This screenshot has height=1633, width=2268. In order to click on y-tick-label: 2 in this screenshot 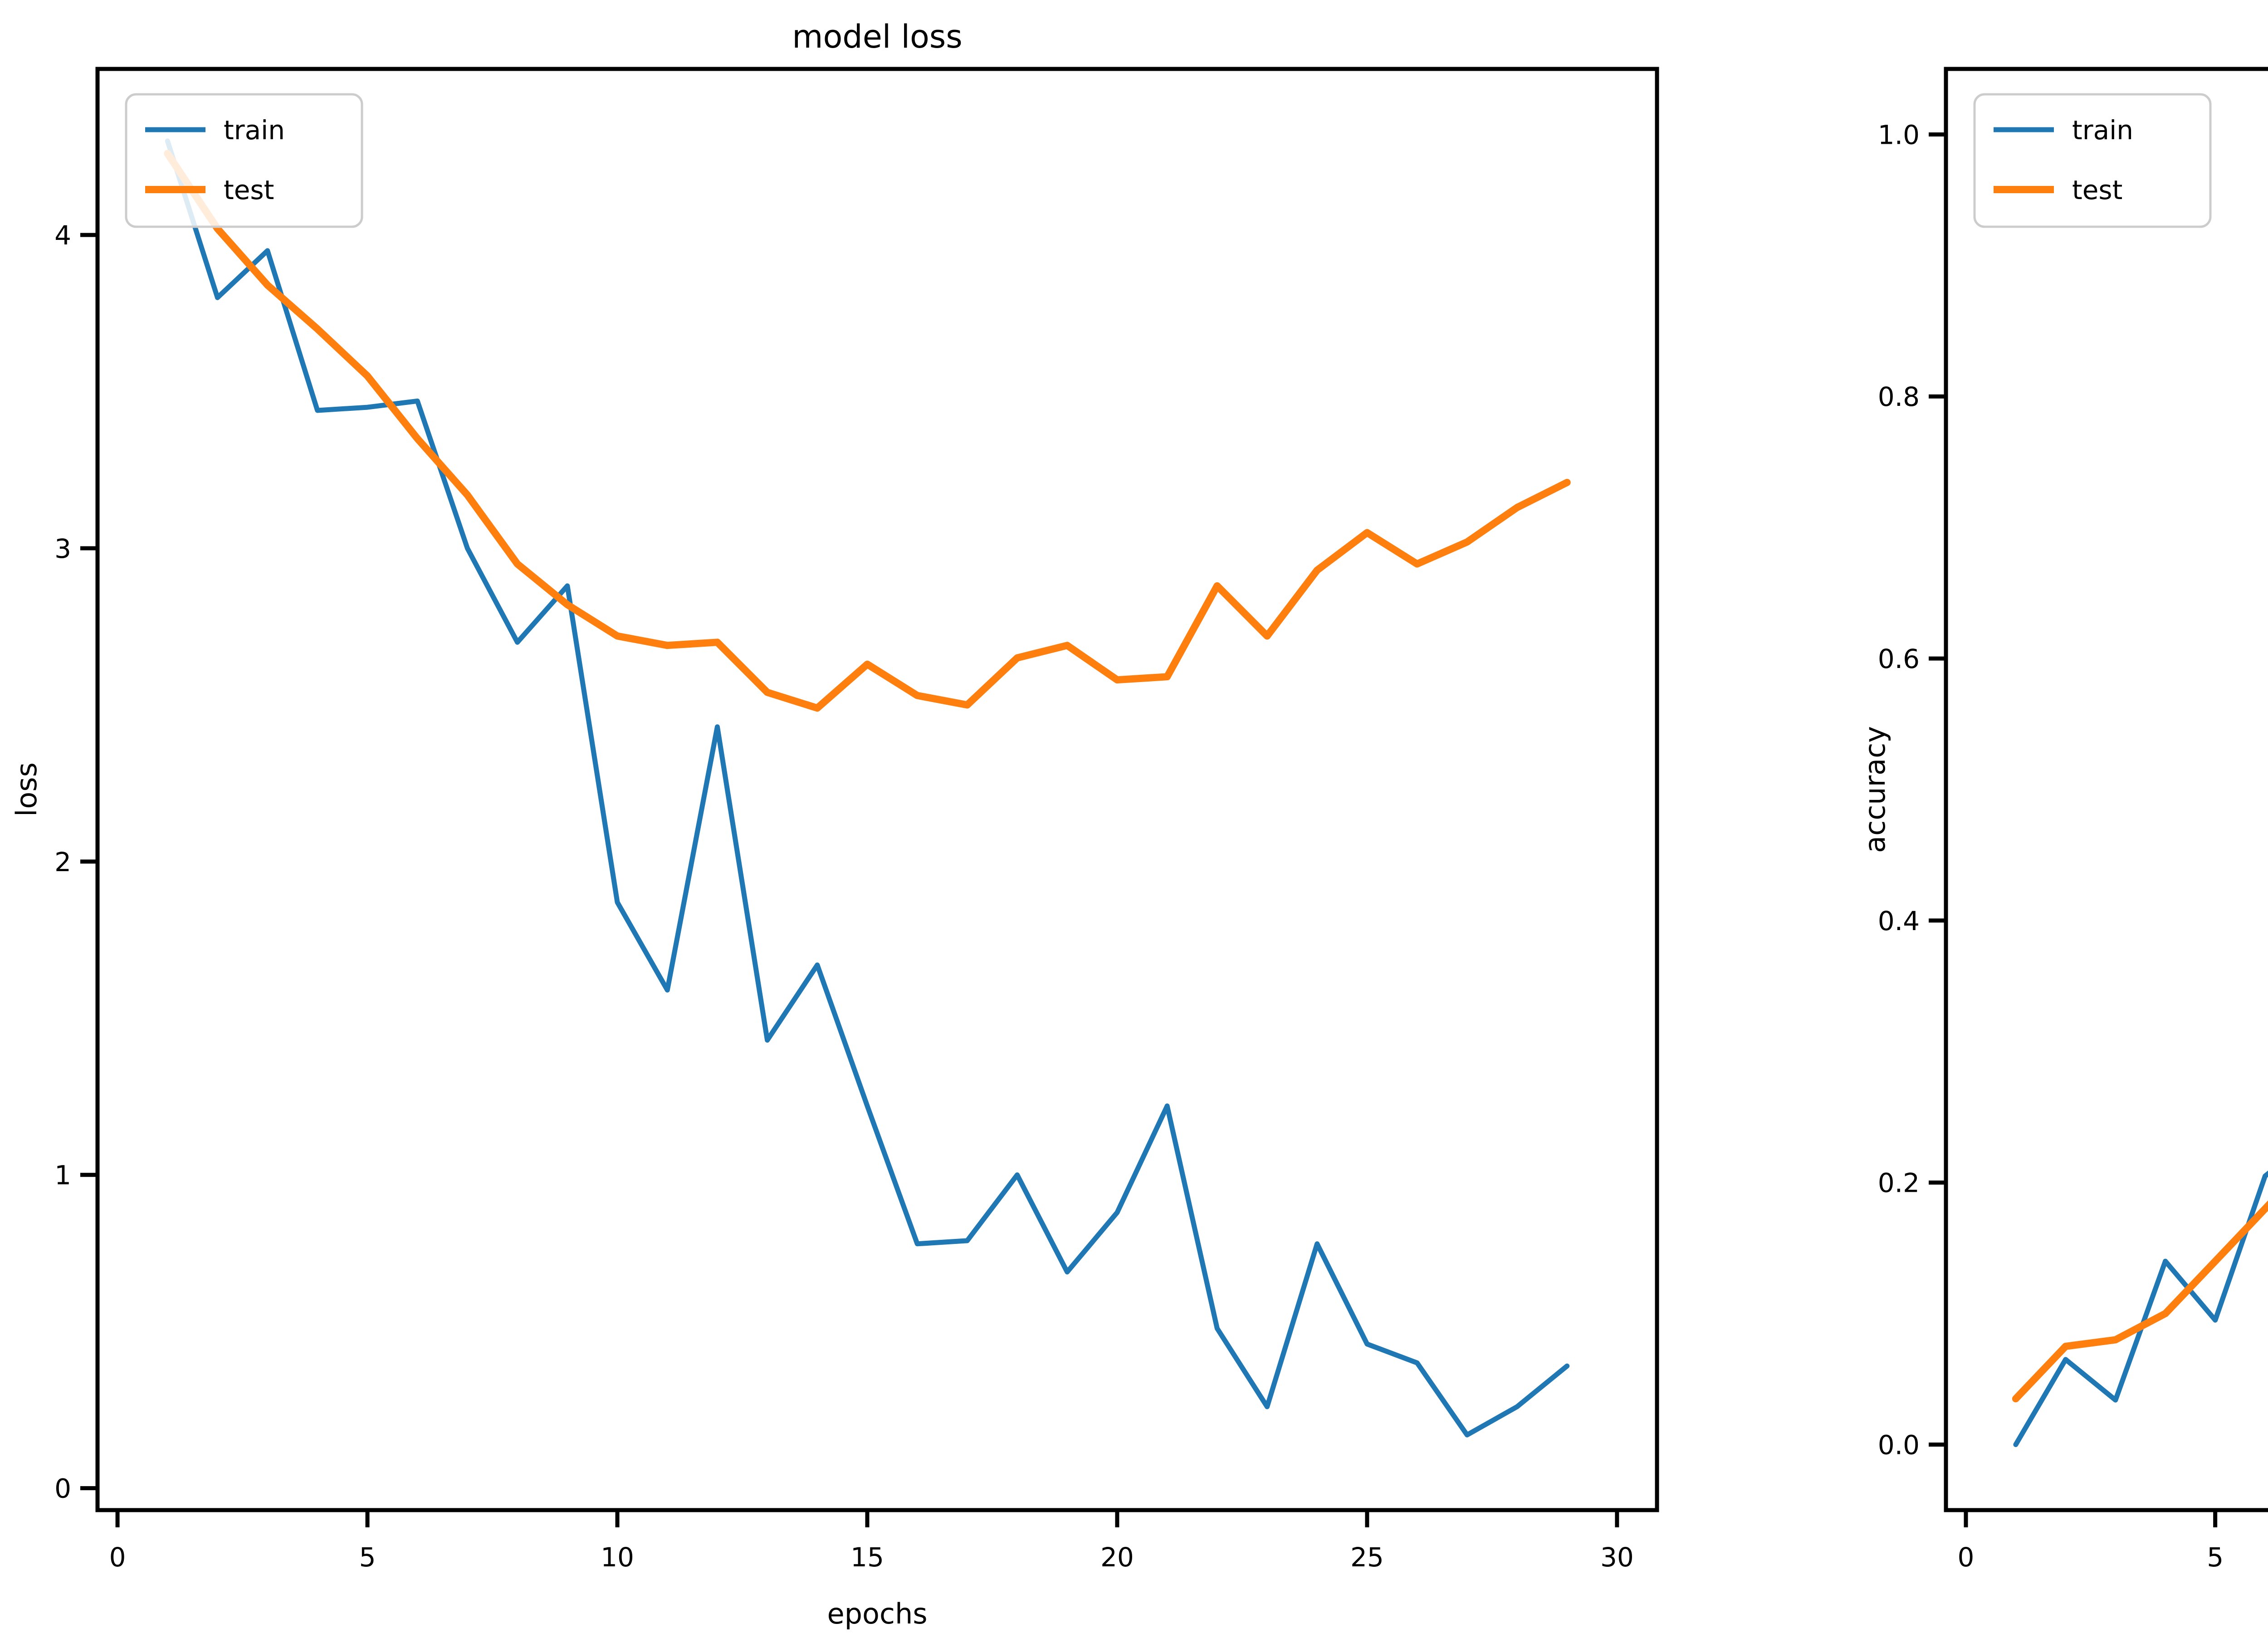, I will do `click(63, 862)`.